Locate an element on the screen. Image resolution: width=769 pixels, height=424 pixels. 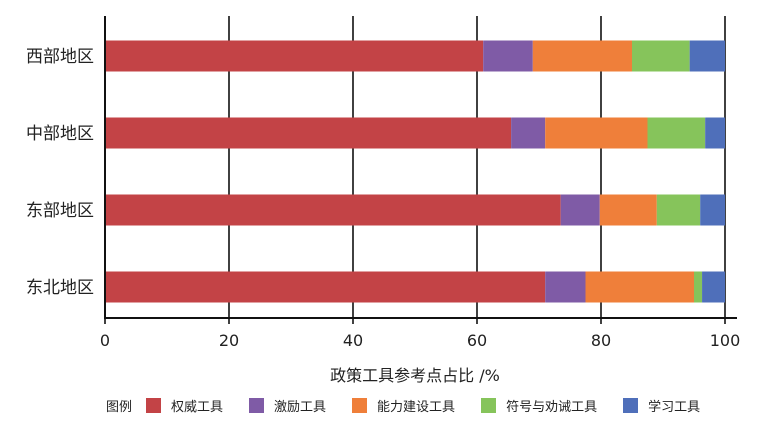
legend-item-3: 符号与劝诫工具 is located at coordinates (539, 405).